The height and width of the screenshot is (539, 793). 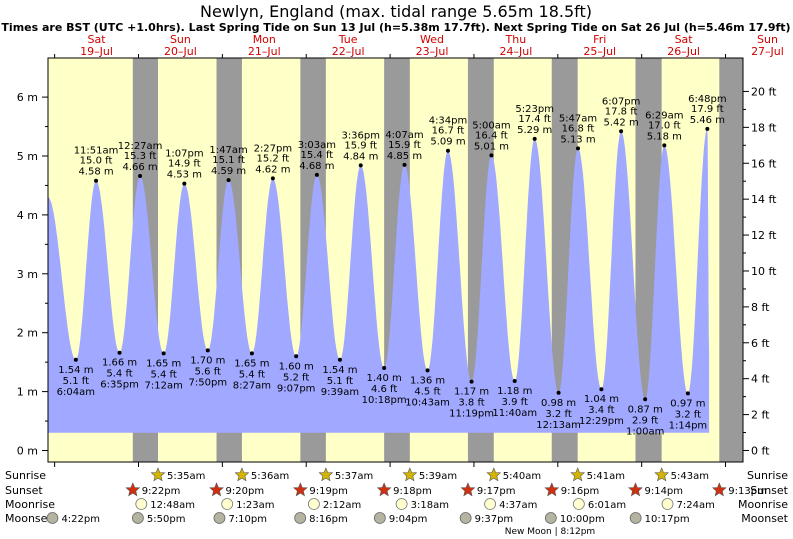 What do you see at coordinates (664, 125) in the screenshot?
I see `high-tide-feet: 17.0 ft` at bounding box center [664, 125].